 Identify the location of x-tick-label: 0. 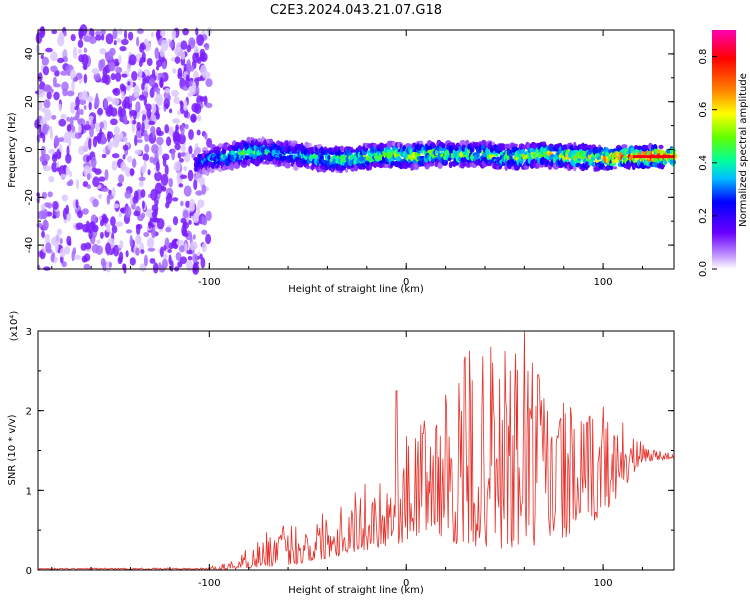
(406, 583).